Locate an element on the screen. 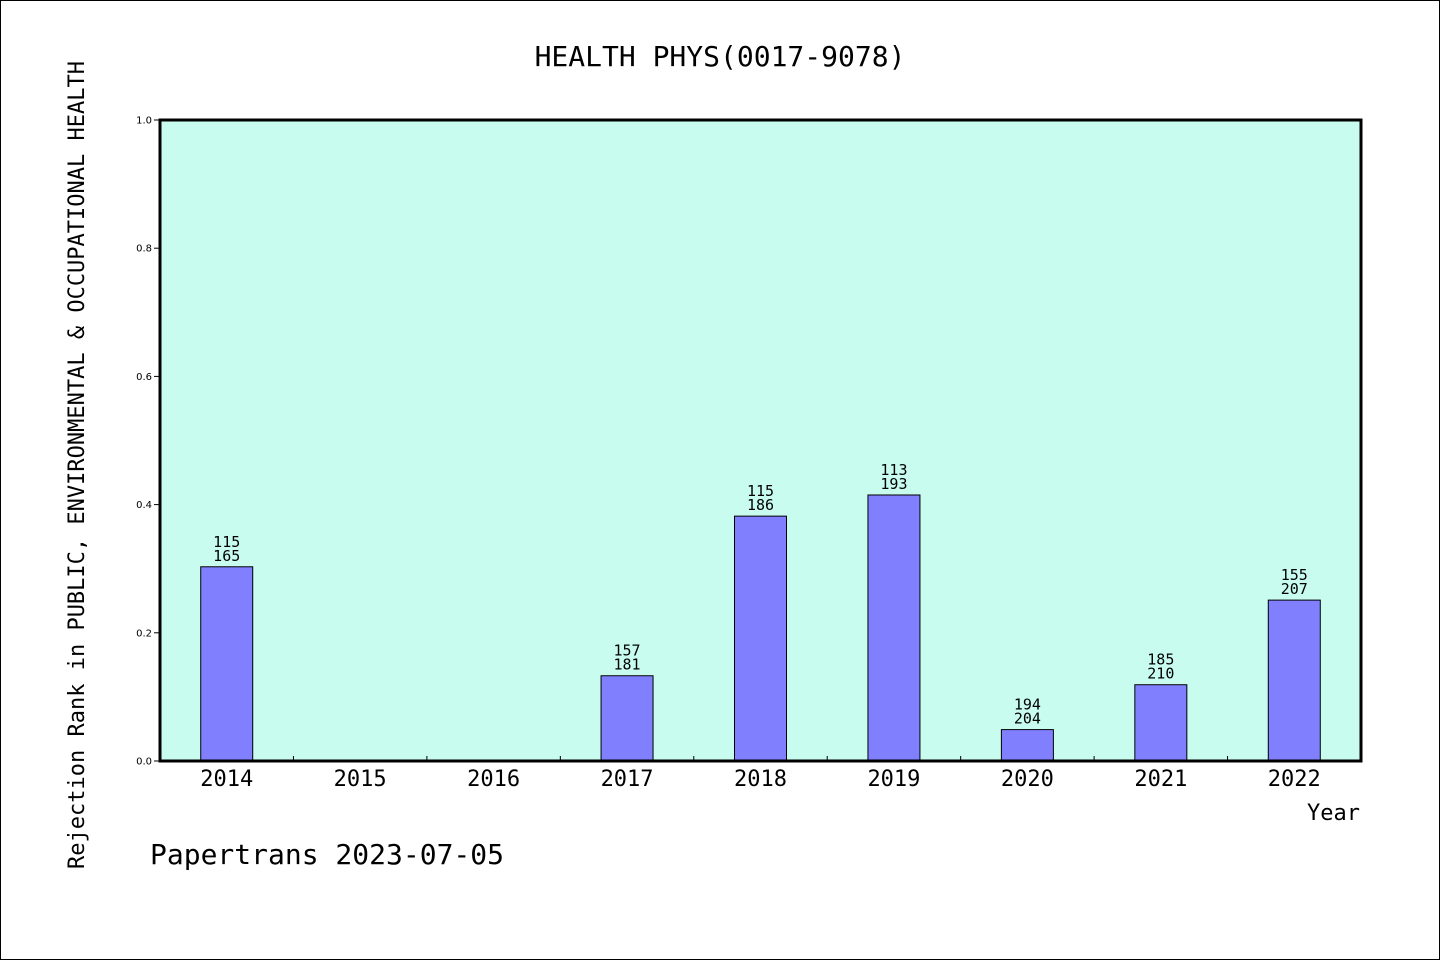  x-tick-label: 2017 is located at coordinates (627, 779).